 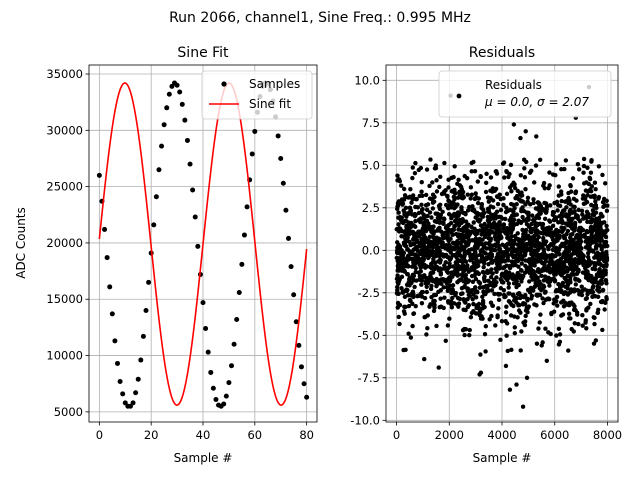 I want to click on sine-fit-legend-box, so click(x=257, y=95).